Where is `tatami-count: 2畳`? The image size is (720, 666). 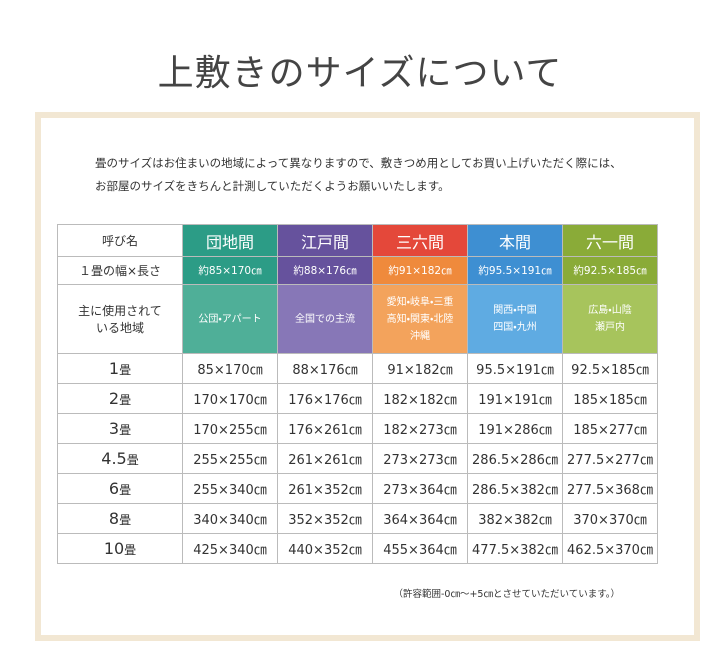
tatami-count: 2畳 is located at coordinates (120, 398).